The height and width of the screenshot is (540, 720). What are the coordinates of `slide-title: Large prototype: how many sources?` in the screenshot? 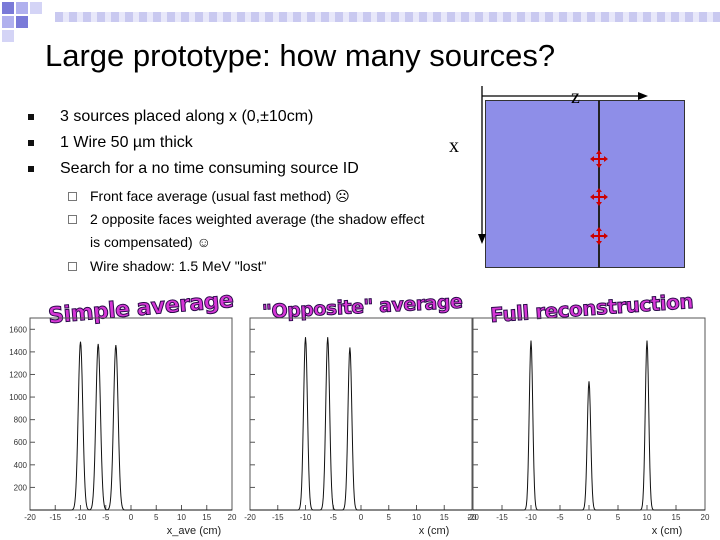 It's located at (300, 55).